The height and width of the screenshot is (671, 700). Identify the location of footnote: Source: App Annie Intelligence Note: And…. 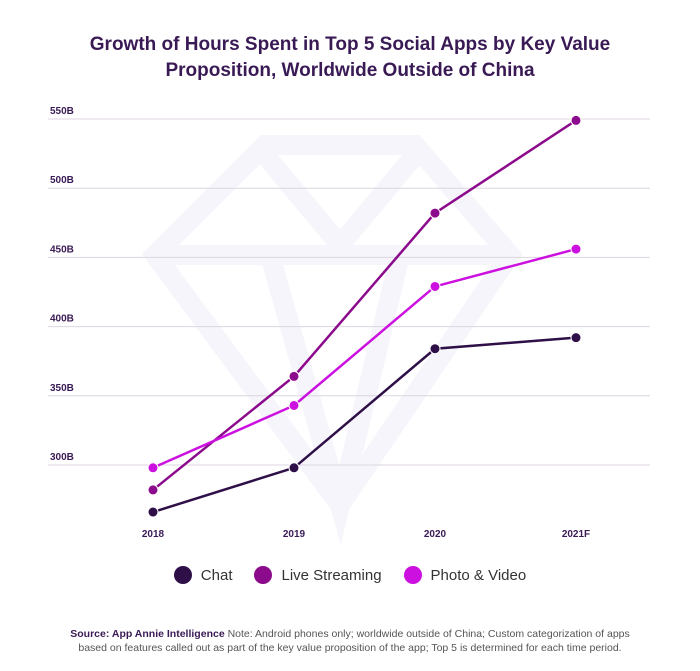
(350, 641).